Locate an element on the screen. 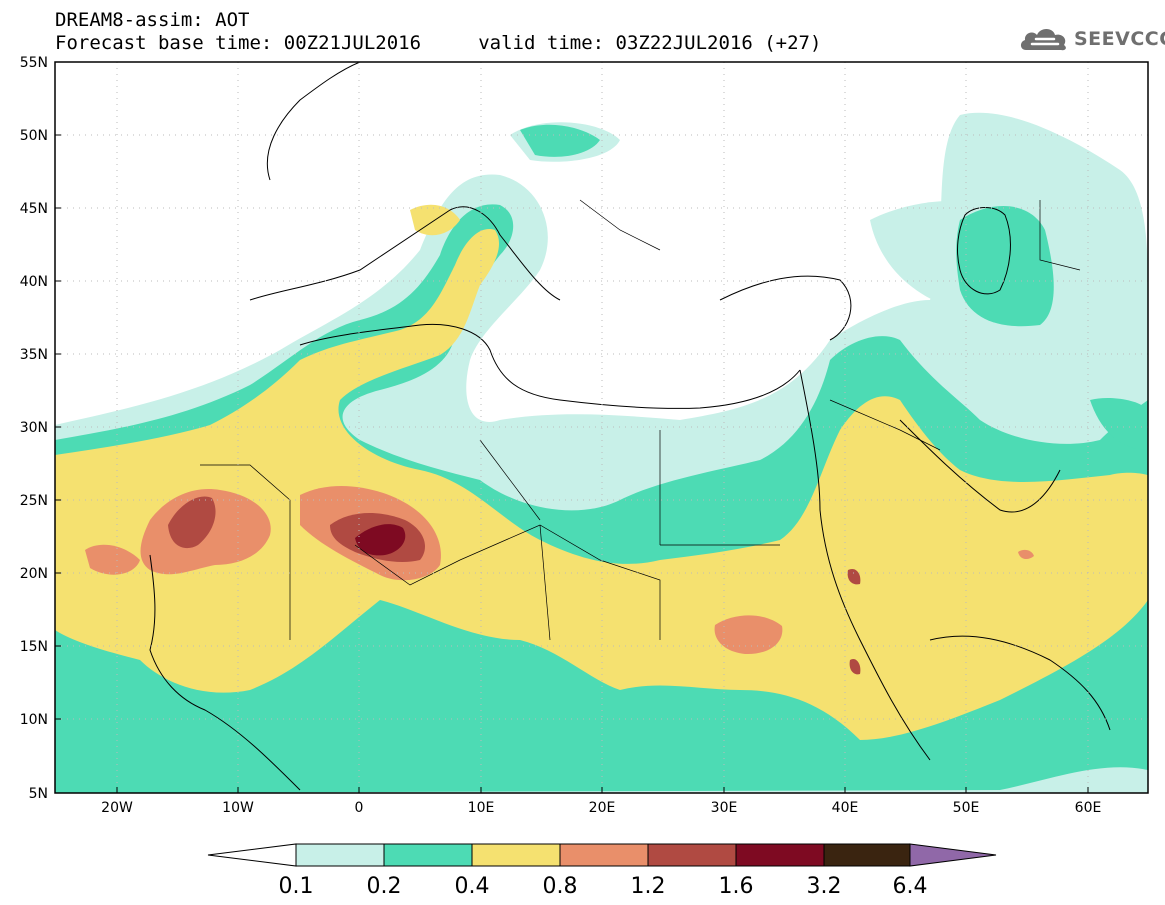  lon-labels: 20W 10W 0 10E 20E 30E 40E 50E 60E is located at coordinates (601, 808).